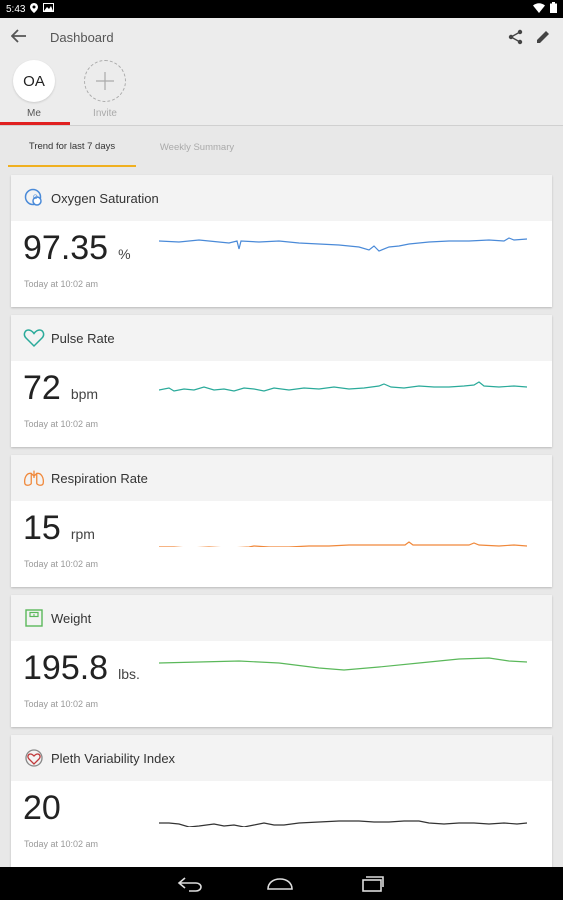 The height and width of the screenshot is (900, 563). What do you see at coordinates (34, 338) in the screenshot?
I see `heart-icon` at bounding box center [34, 338].